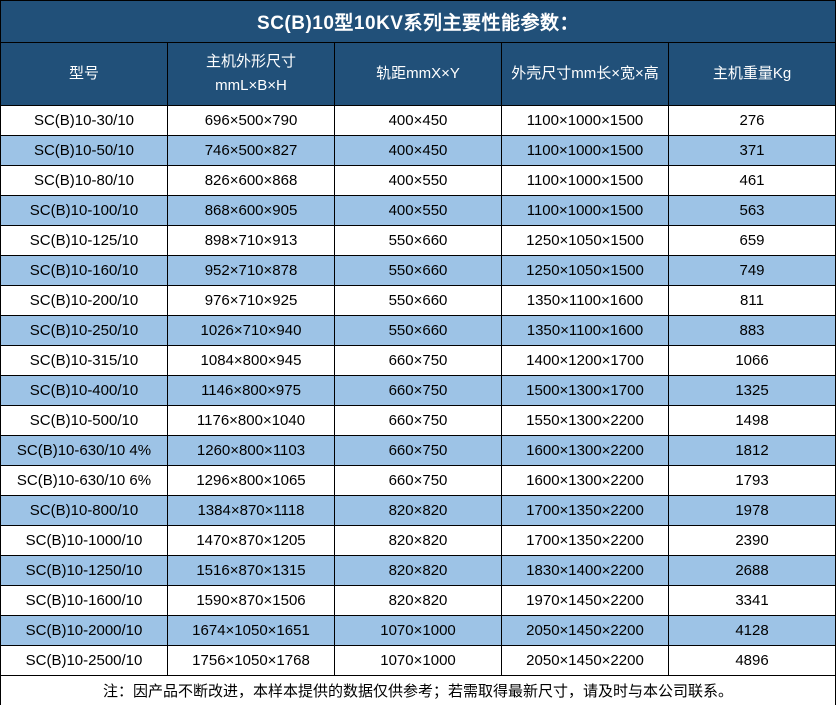 The image size is (836, 705). Describe the element at coordinates (752, 240) in the screenshot. I see `cell-weight: 659` at that location.